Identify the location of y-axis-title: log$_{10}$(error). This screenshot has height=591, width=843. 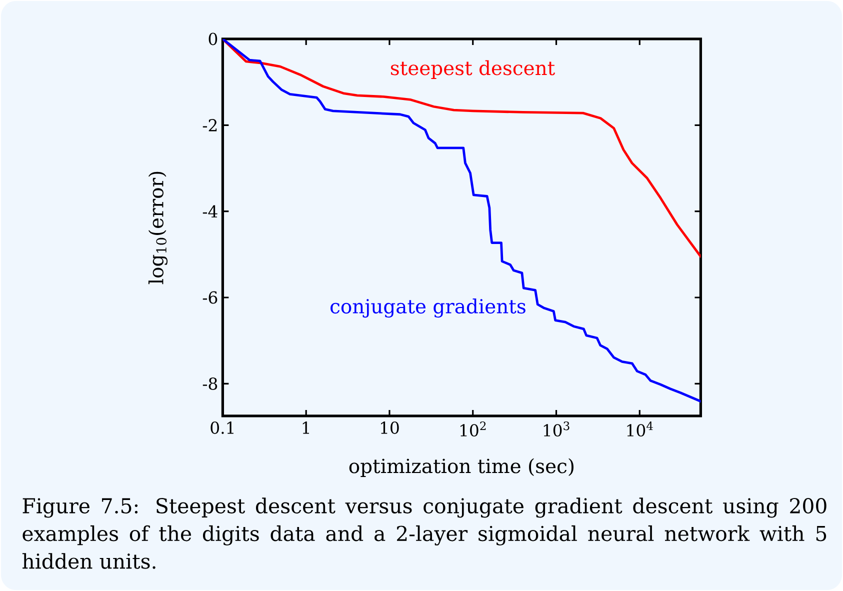
(158, 228).